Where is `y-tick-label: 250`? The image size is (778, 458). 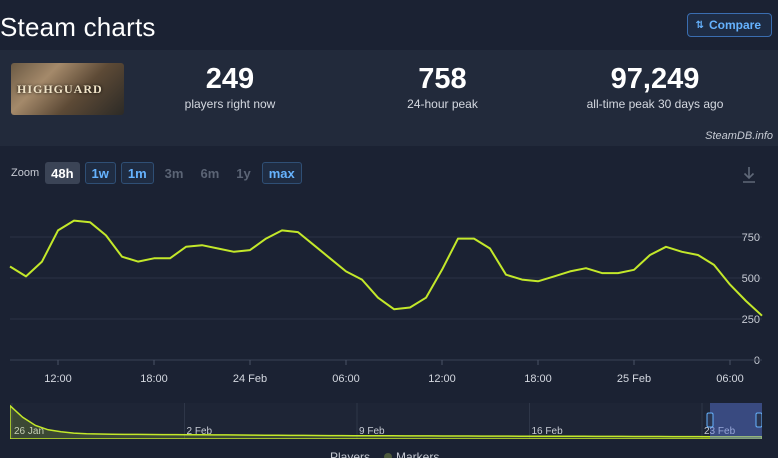 y-tick-label: 250 is located at coordinates (751, 320).